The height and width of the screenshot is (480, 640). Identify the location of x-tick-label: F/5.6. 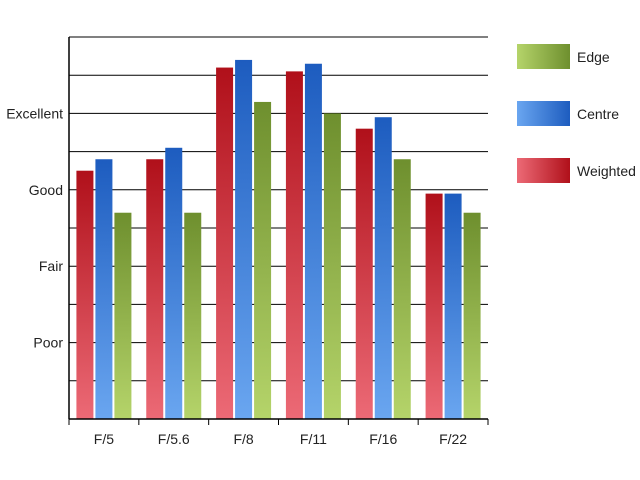
(174, 439).